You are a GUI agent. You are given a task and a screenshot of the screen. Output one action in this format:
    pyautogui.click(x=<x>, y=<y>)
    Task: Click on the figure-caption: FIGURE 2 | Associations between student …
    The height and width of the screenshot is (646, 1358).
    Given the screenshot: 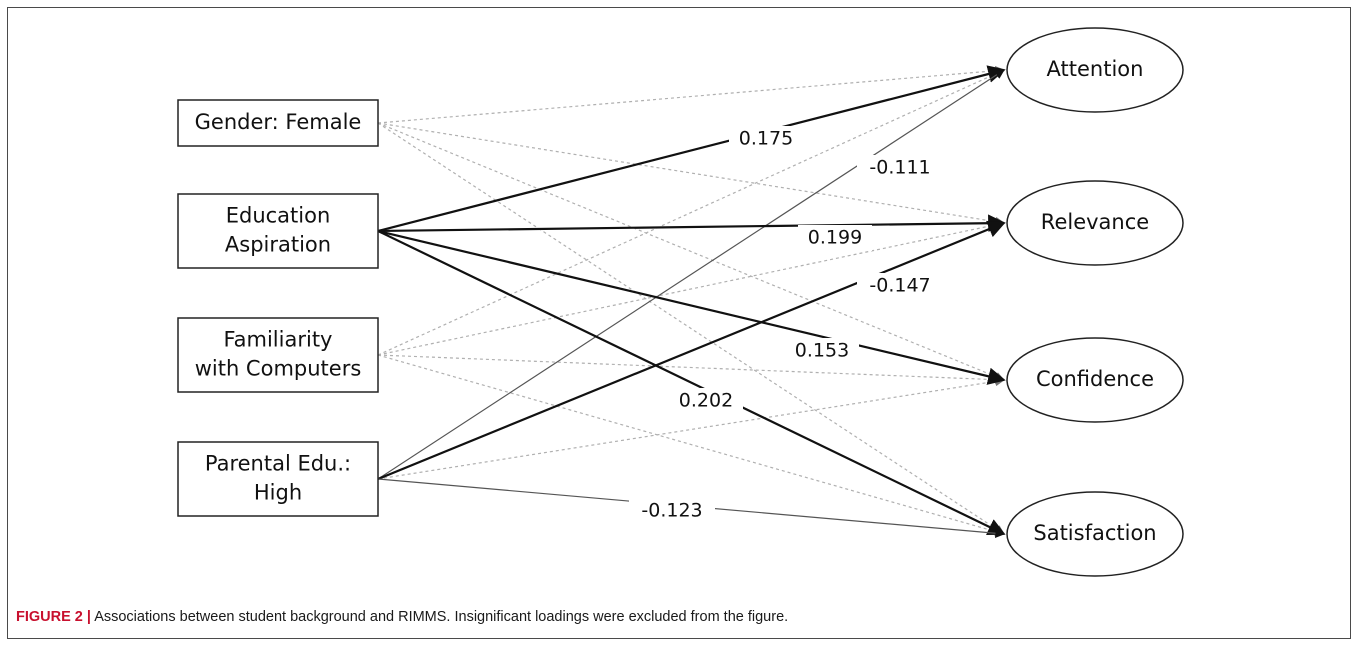 What is the action you would take?
    pyautogui.click(x=402, y=617)
    